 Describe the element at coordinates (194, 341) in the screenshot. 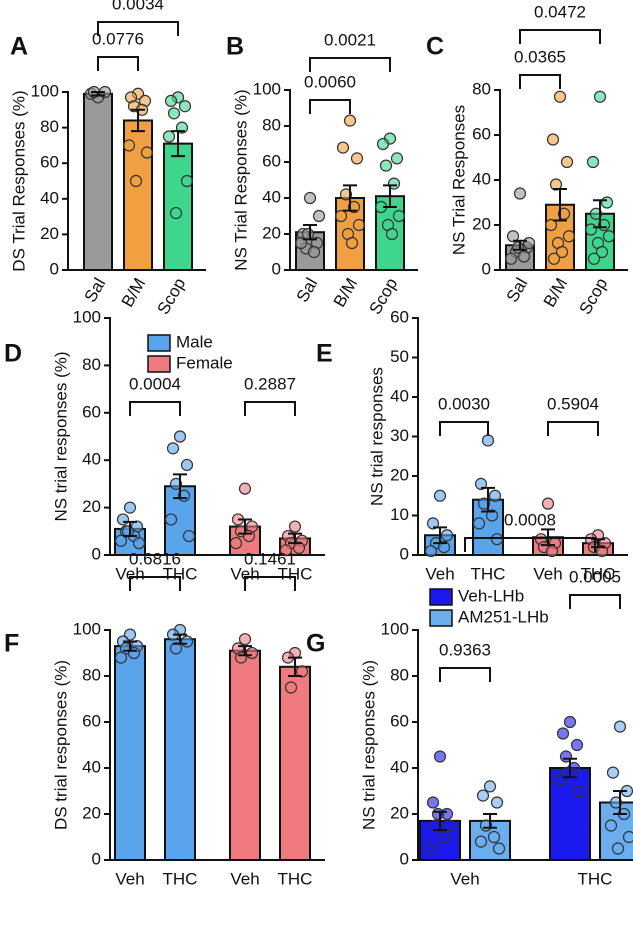

I see `legend-label: Male` at that location.